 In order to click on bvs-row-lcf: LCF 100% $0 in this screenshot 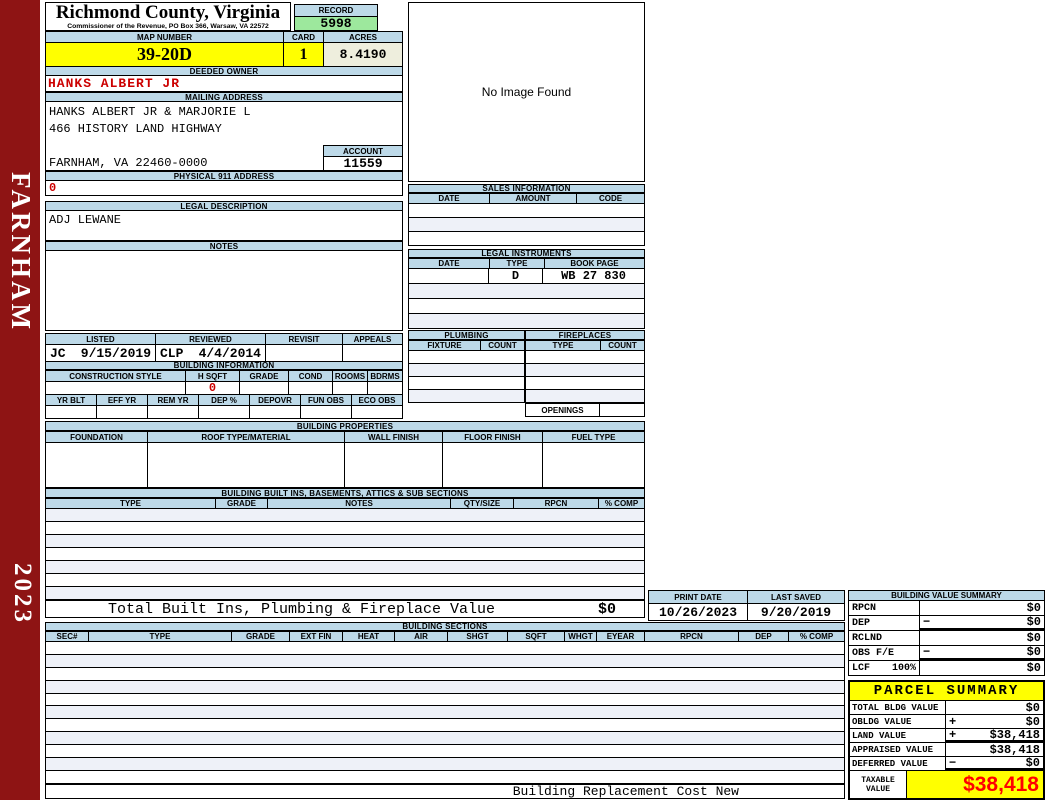, I will do `click(946, 668)`.